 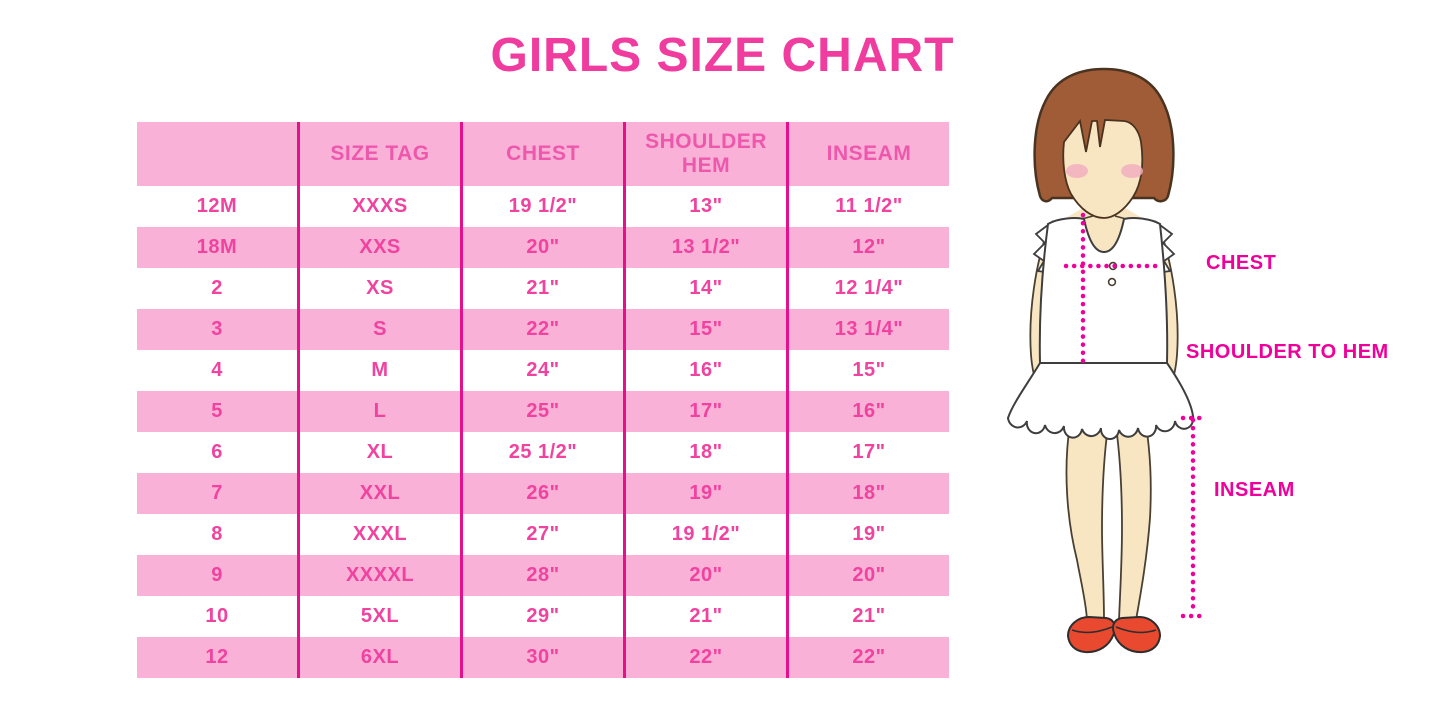 What do you see at coordinates (218, 575) in the screenshot?
I see `size-cell: 9` at bounding box center [218, 575].